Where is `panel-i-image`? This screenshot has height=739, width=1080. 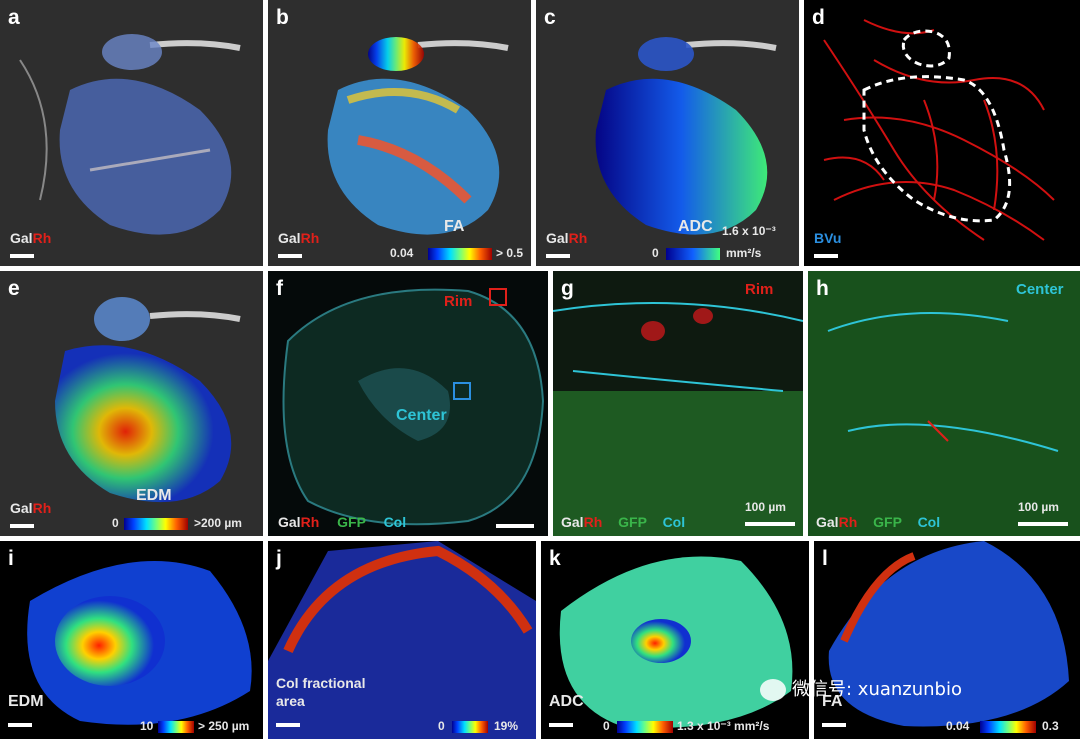
panel-i-image is located at coordinates (131, 640).